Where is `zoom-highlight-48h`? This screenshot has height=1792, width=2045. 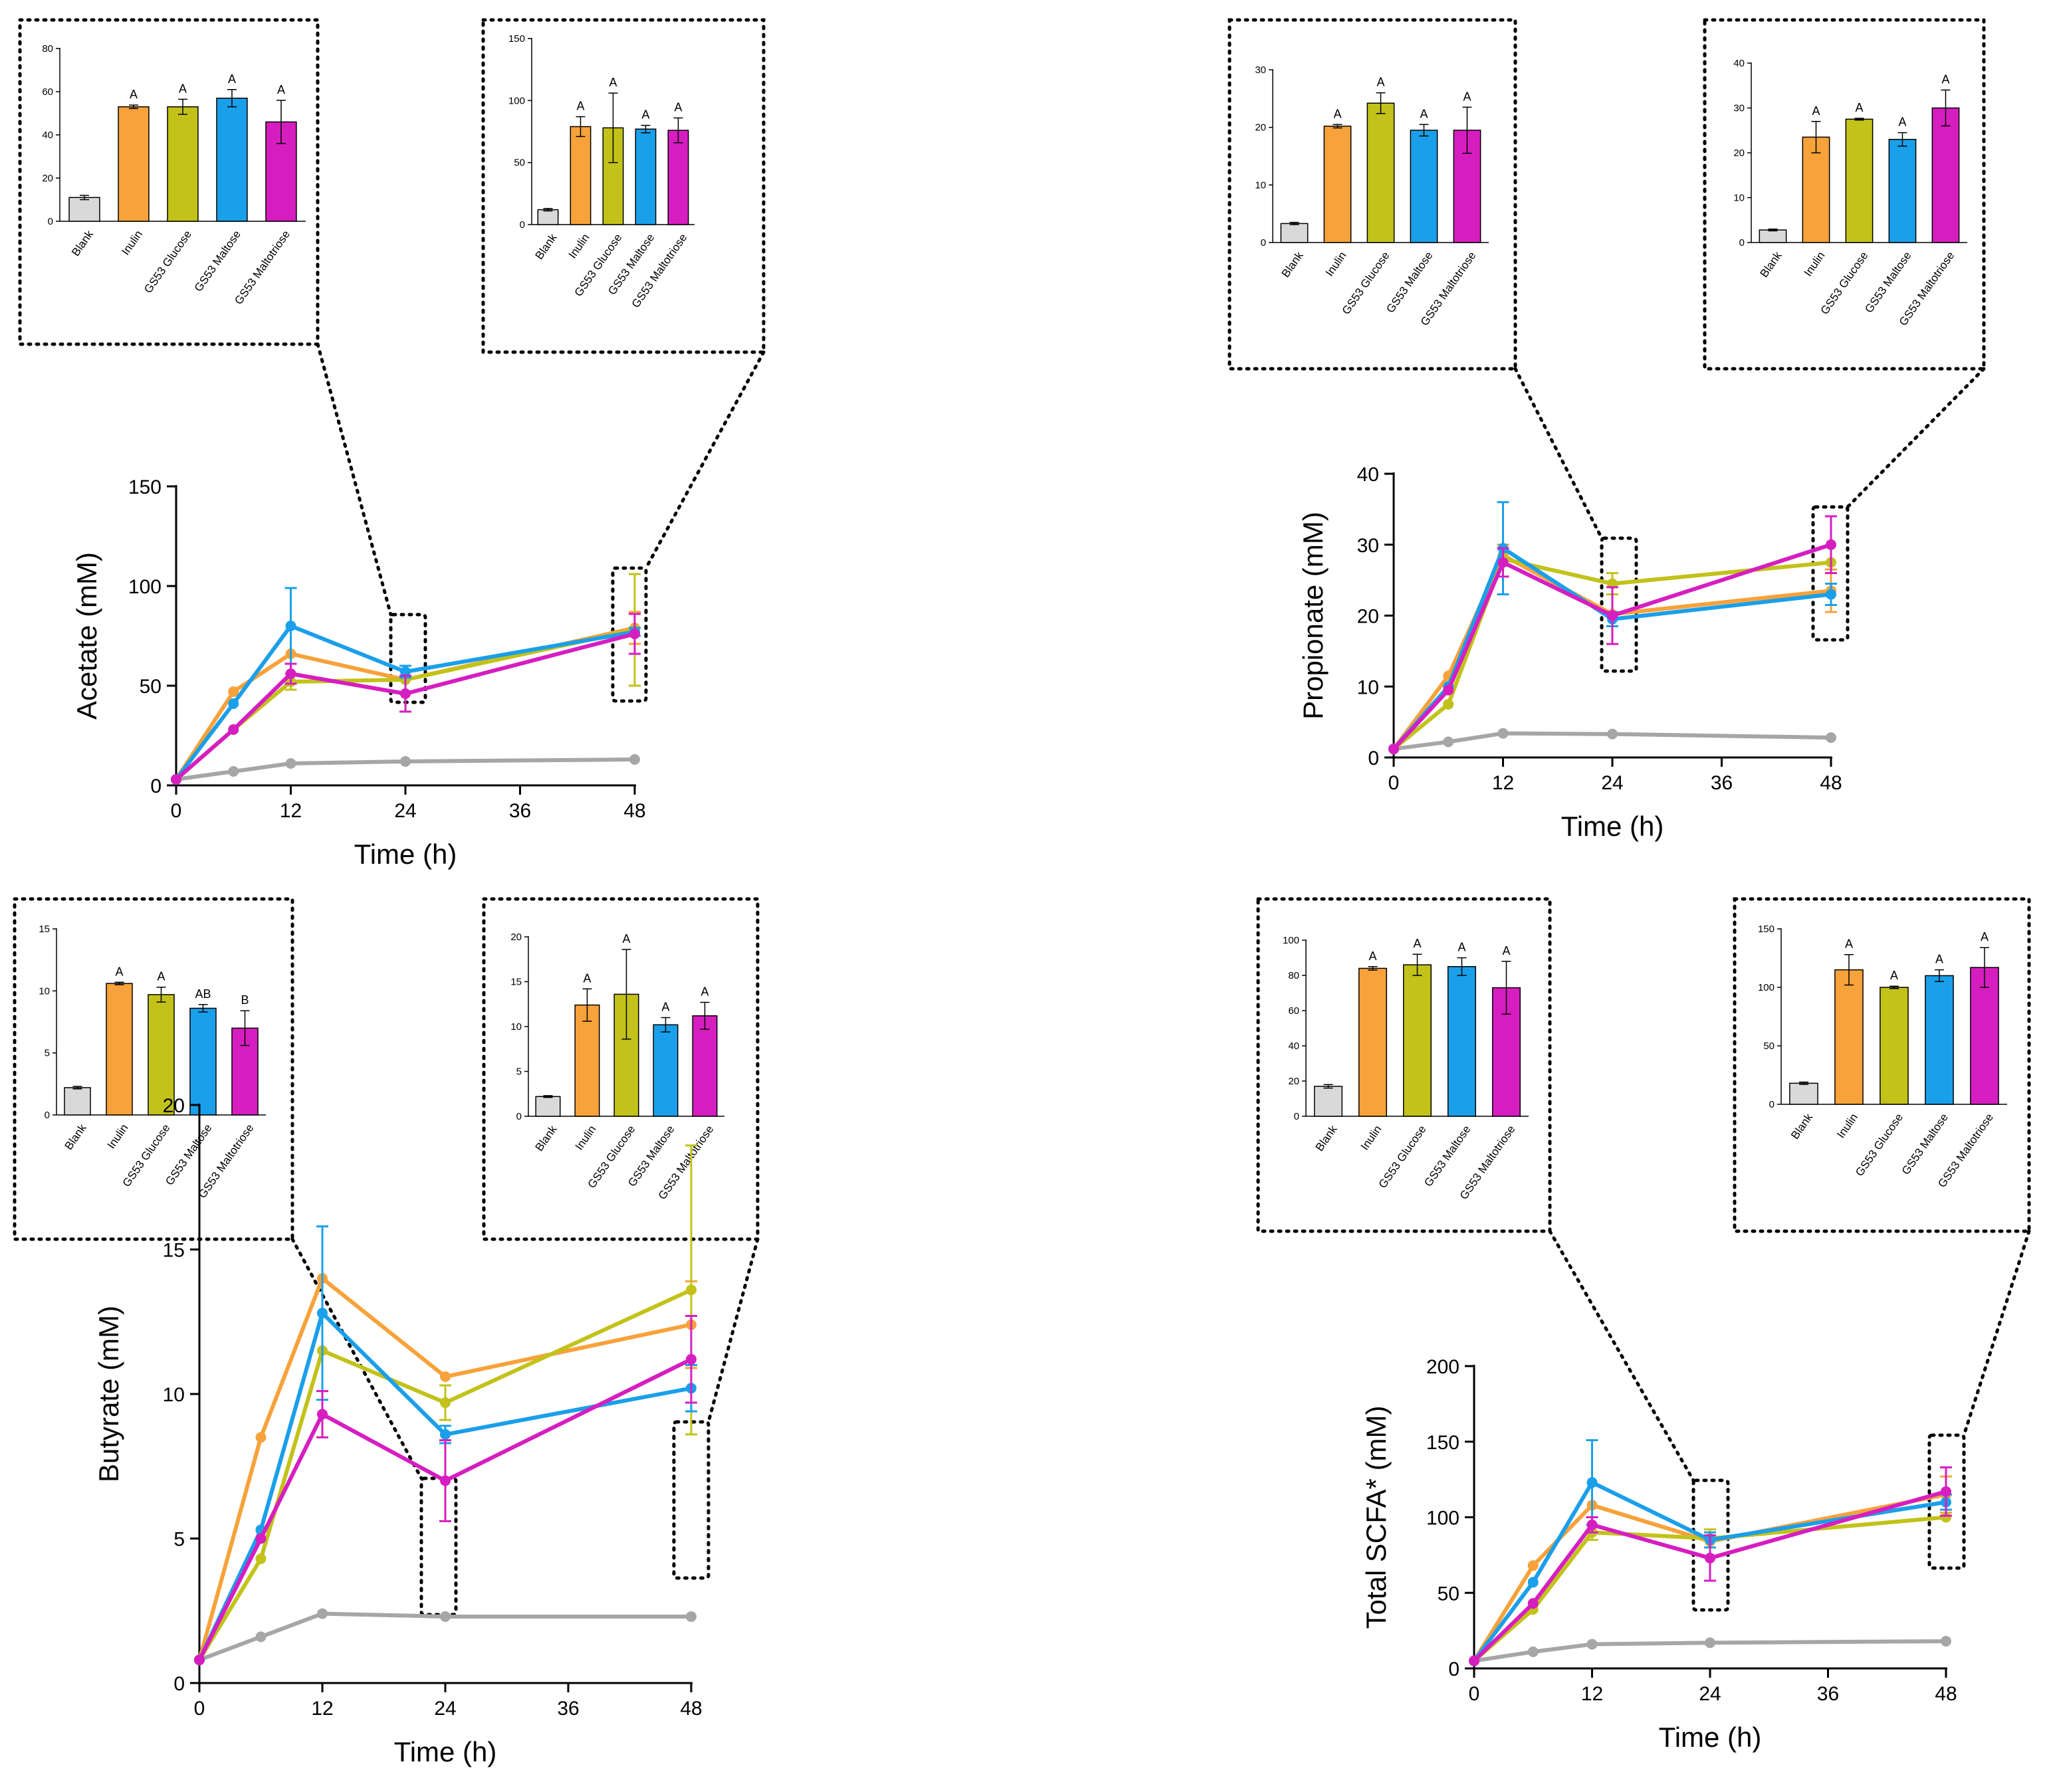
zoom-highlight-48h is located at coordinates (629, 634).